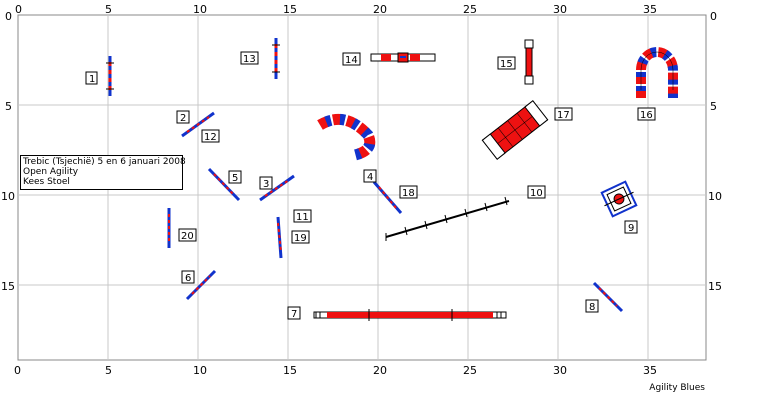  What do you see at coordinates (713, 16) in the screenshot?
I see `y-tick-right: 0` at bounding box center [713, 16].